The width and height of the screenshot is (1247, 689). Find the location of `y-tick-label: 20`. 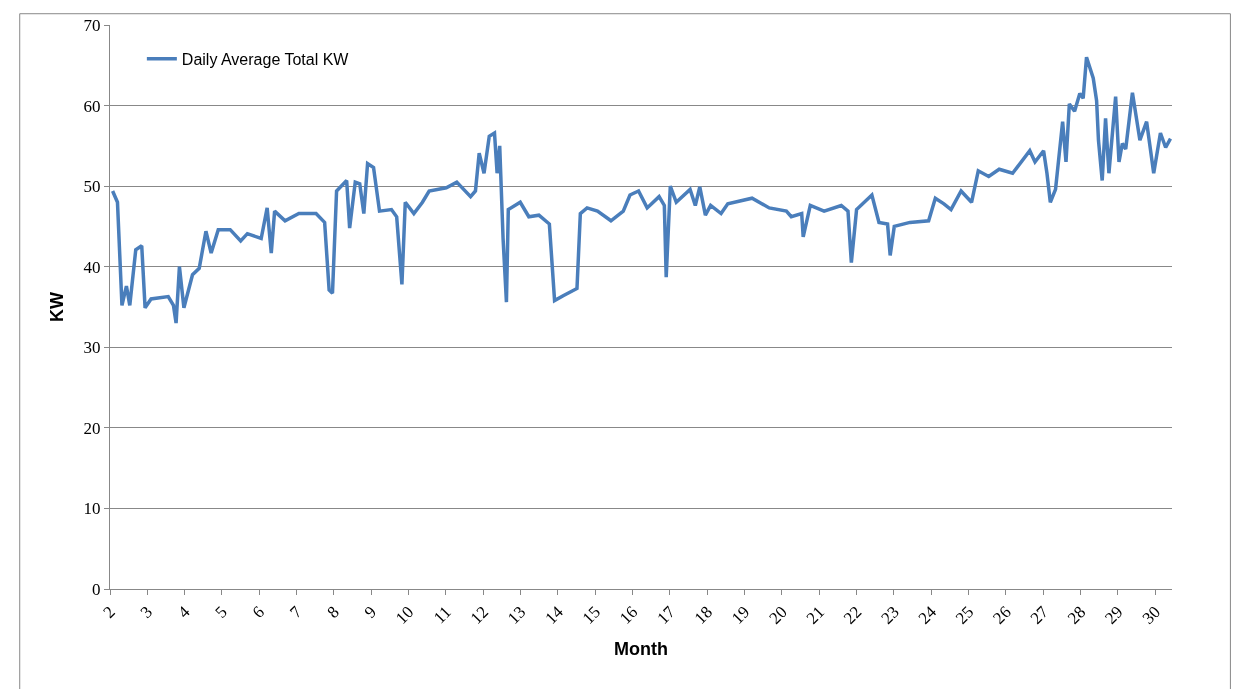

y-tick-label: 20 is located at coordinates (92, 428).